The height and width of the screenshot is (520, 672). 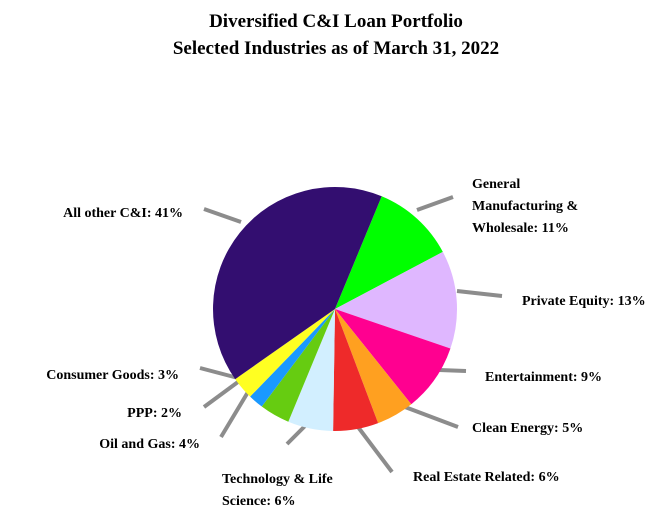 What do you see at coordinates (527, 428) in the screenshot?
I see `slice-label: Clean Energy: 5%` at bounding box center [527, 428].